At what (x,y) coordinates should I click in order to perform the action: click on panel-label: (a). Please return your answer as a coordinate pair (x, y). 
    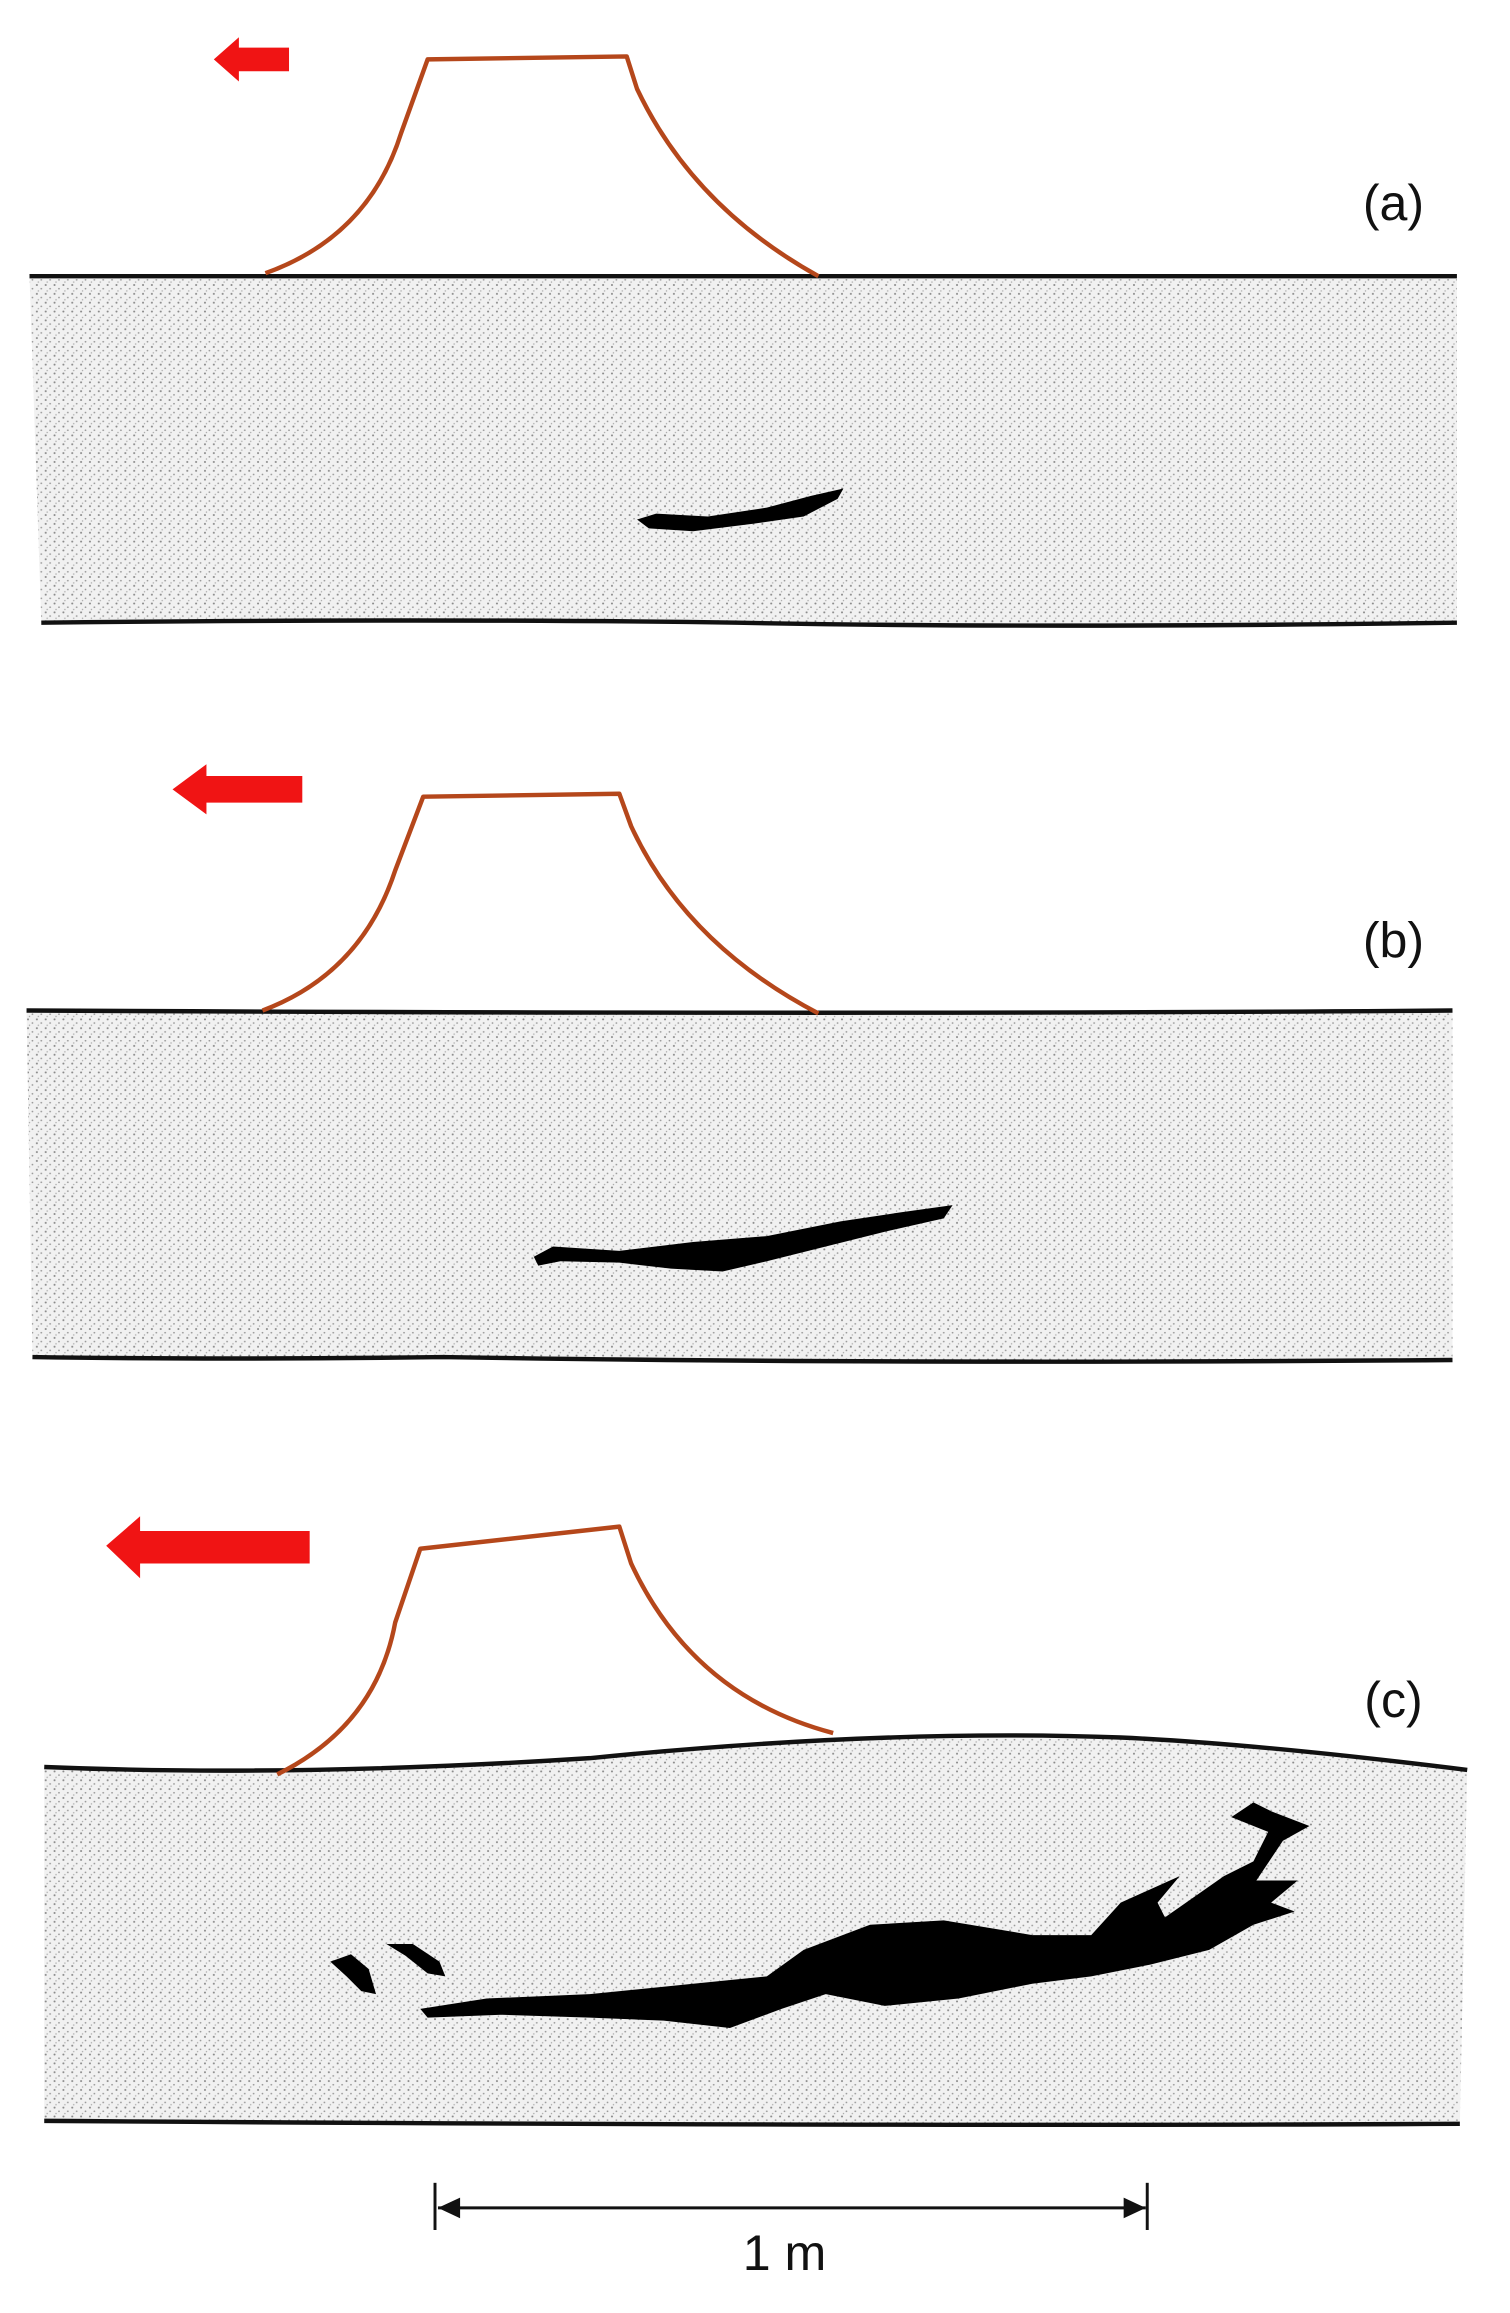
    Looking at the image, I should click on (1393, 203).